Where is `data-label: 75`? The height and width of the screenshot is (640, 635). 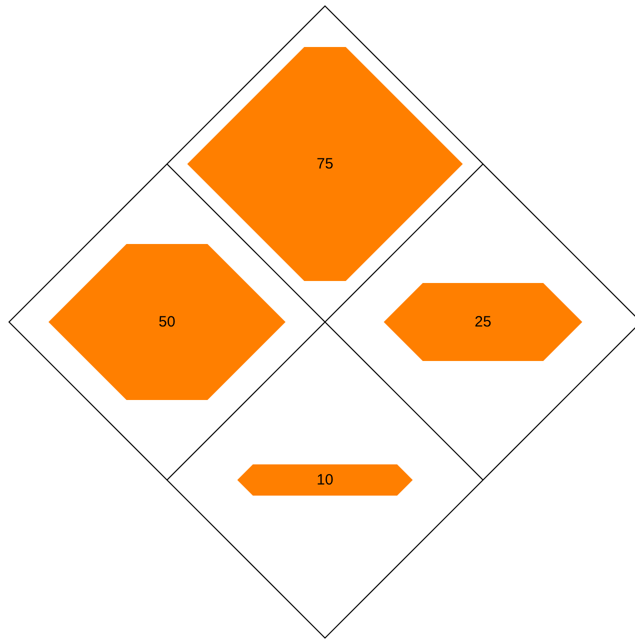 data-label: 75 is located at coordinates (325, 164).